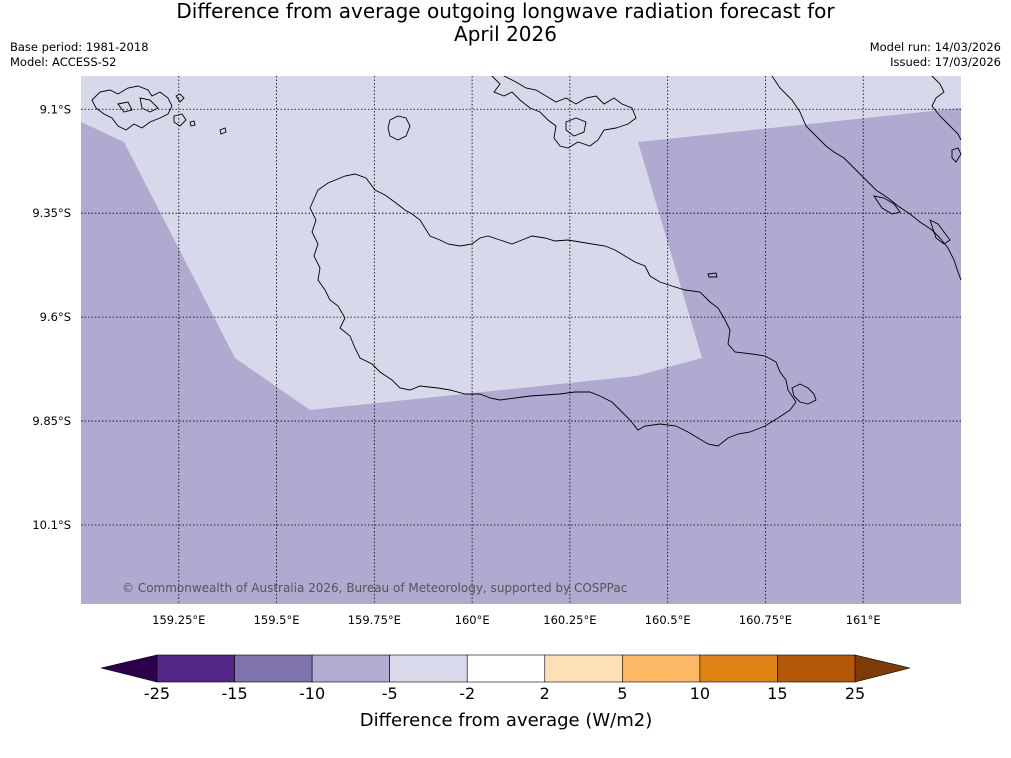 The height and width of the screenshot is (758, 1011). Describe the element at coordinates (855, 693) in the screenshot. I see `colorbar-tick-label: 25` at that location.